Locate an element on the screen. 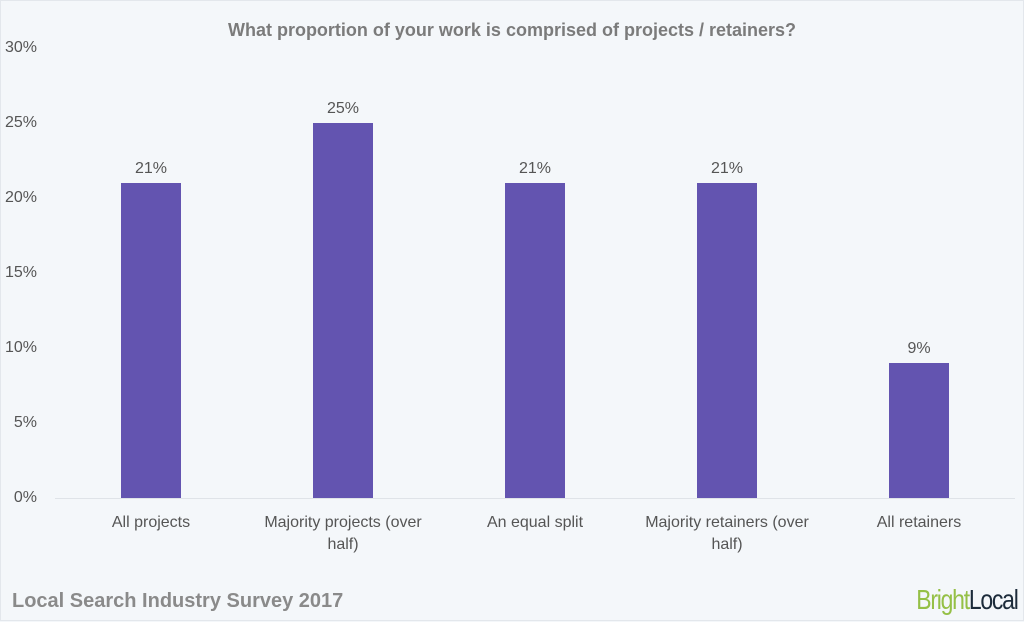 The image size is (1024, 622). x-category-label: Majority projects (over half) is located at coordinates (343, 533).